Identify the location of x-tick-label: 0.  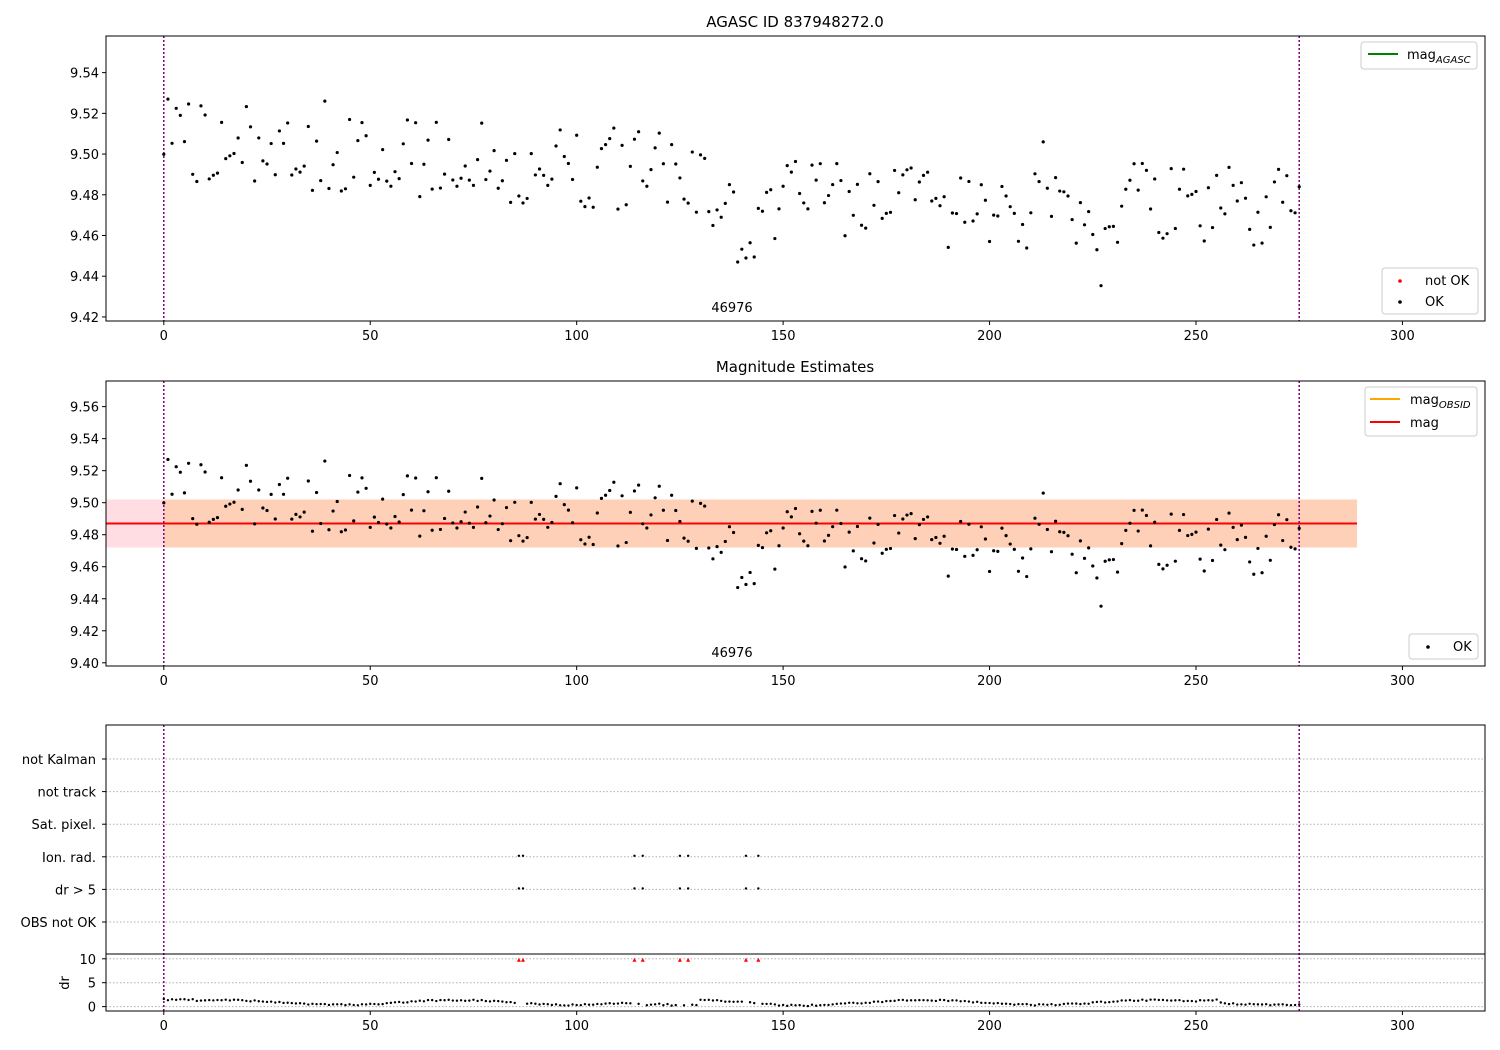
(164, 336).